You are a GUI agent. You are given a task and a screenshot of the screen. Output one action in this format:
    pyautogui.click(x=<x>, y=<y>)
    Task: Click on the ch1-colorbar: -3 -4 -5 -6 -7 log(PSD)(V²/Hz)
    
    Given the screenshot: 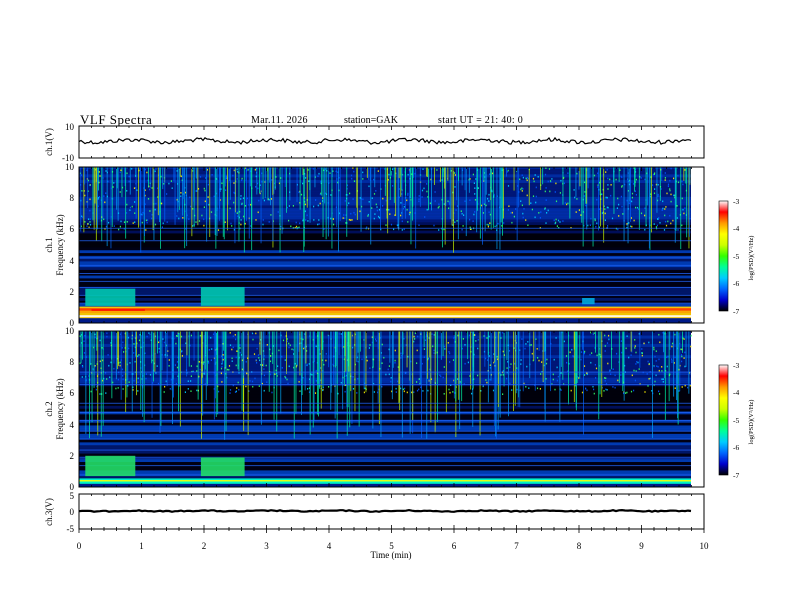 What is the action you would take?
    pyautogui.click(x=737, y=256)
    